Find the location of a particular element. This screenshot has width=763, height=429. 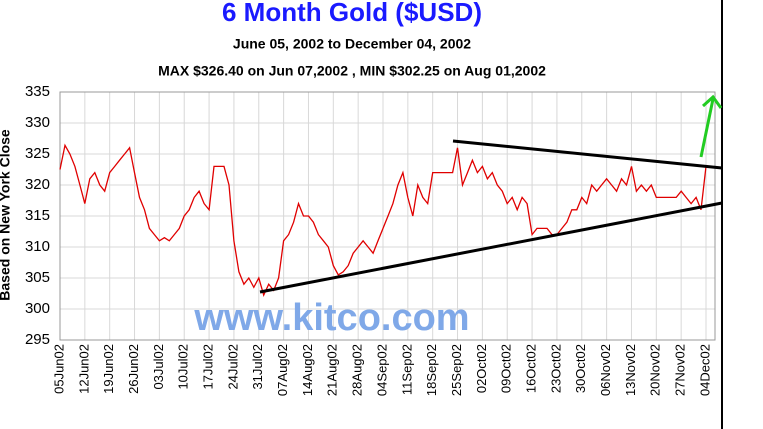

support-trendline is located at coordinates (491, 247).